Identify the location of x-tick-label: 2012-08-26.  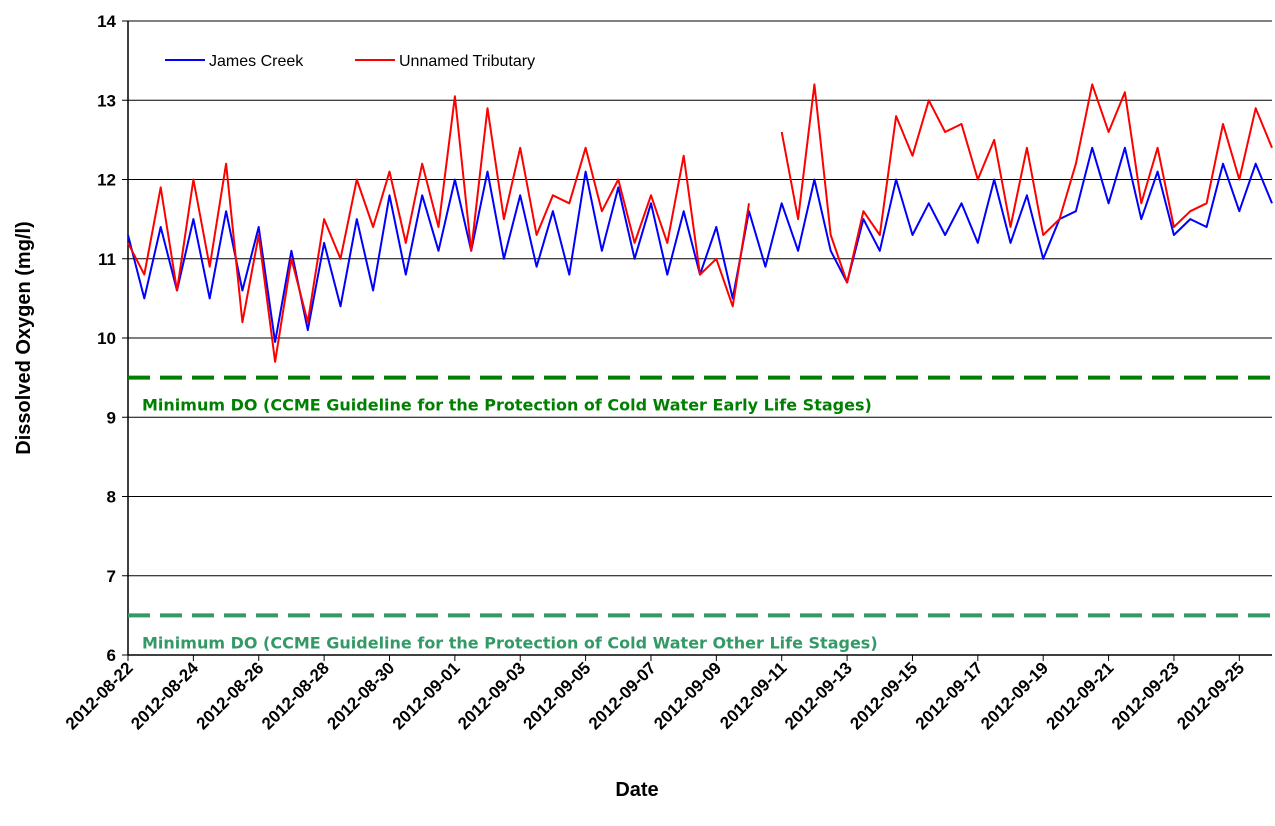
(230, 695).